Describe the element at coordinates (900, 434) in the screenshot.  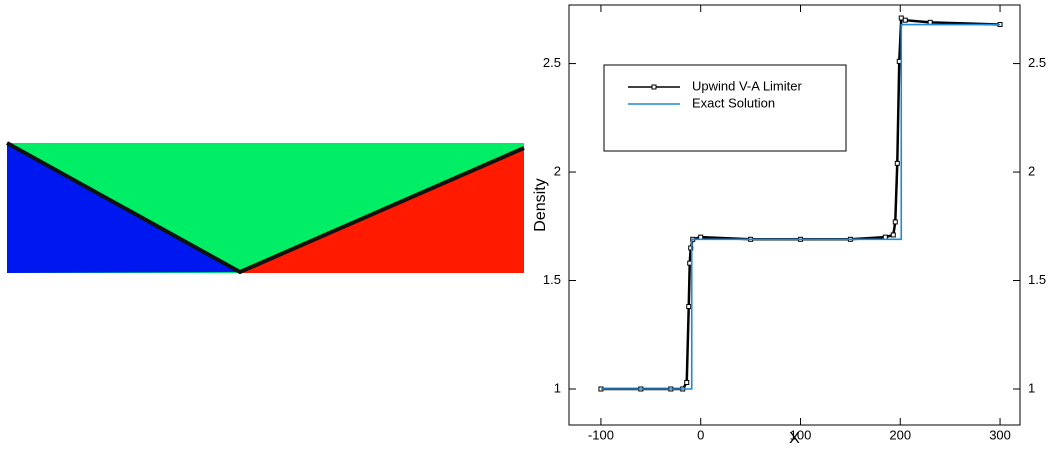
I see `x-tick-label: 200` at that location.